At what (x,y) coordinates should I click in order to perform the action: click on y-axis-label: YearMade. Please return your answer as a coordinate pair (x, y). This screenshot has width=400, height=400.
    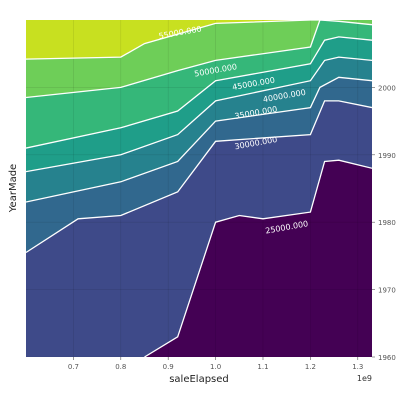
    Looking at the image, I should click on (13, 188).